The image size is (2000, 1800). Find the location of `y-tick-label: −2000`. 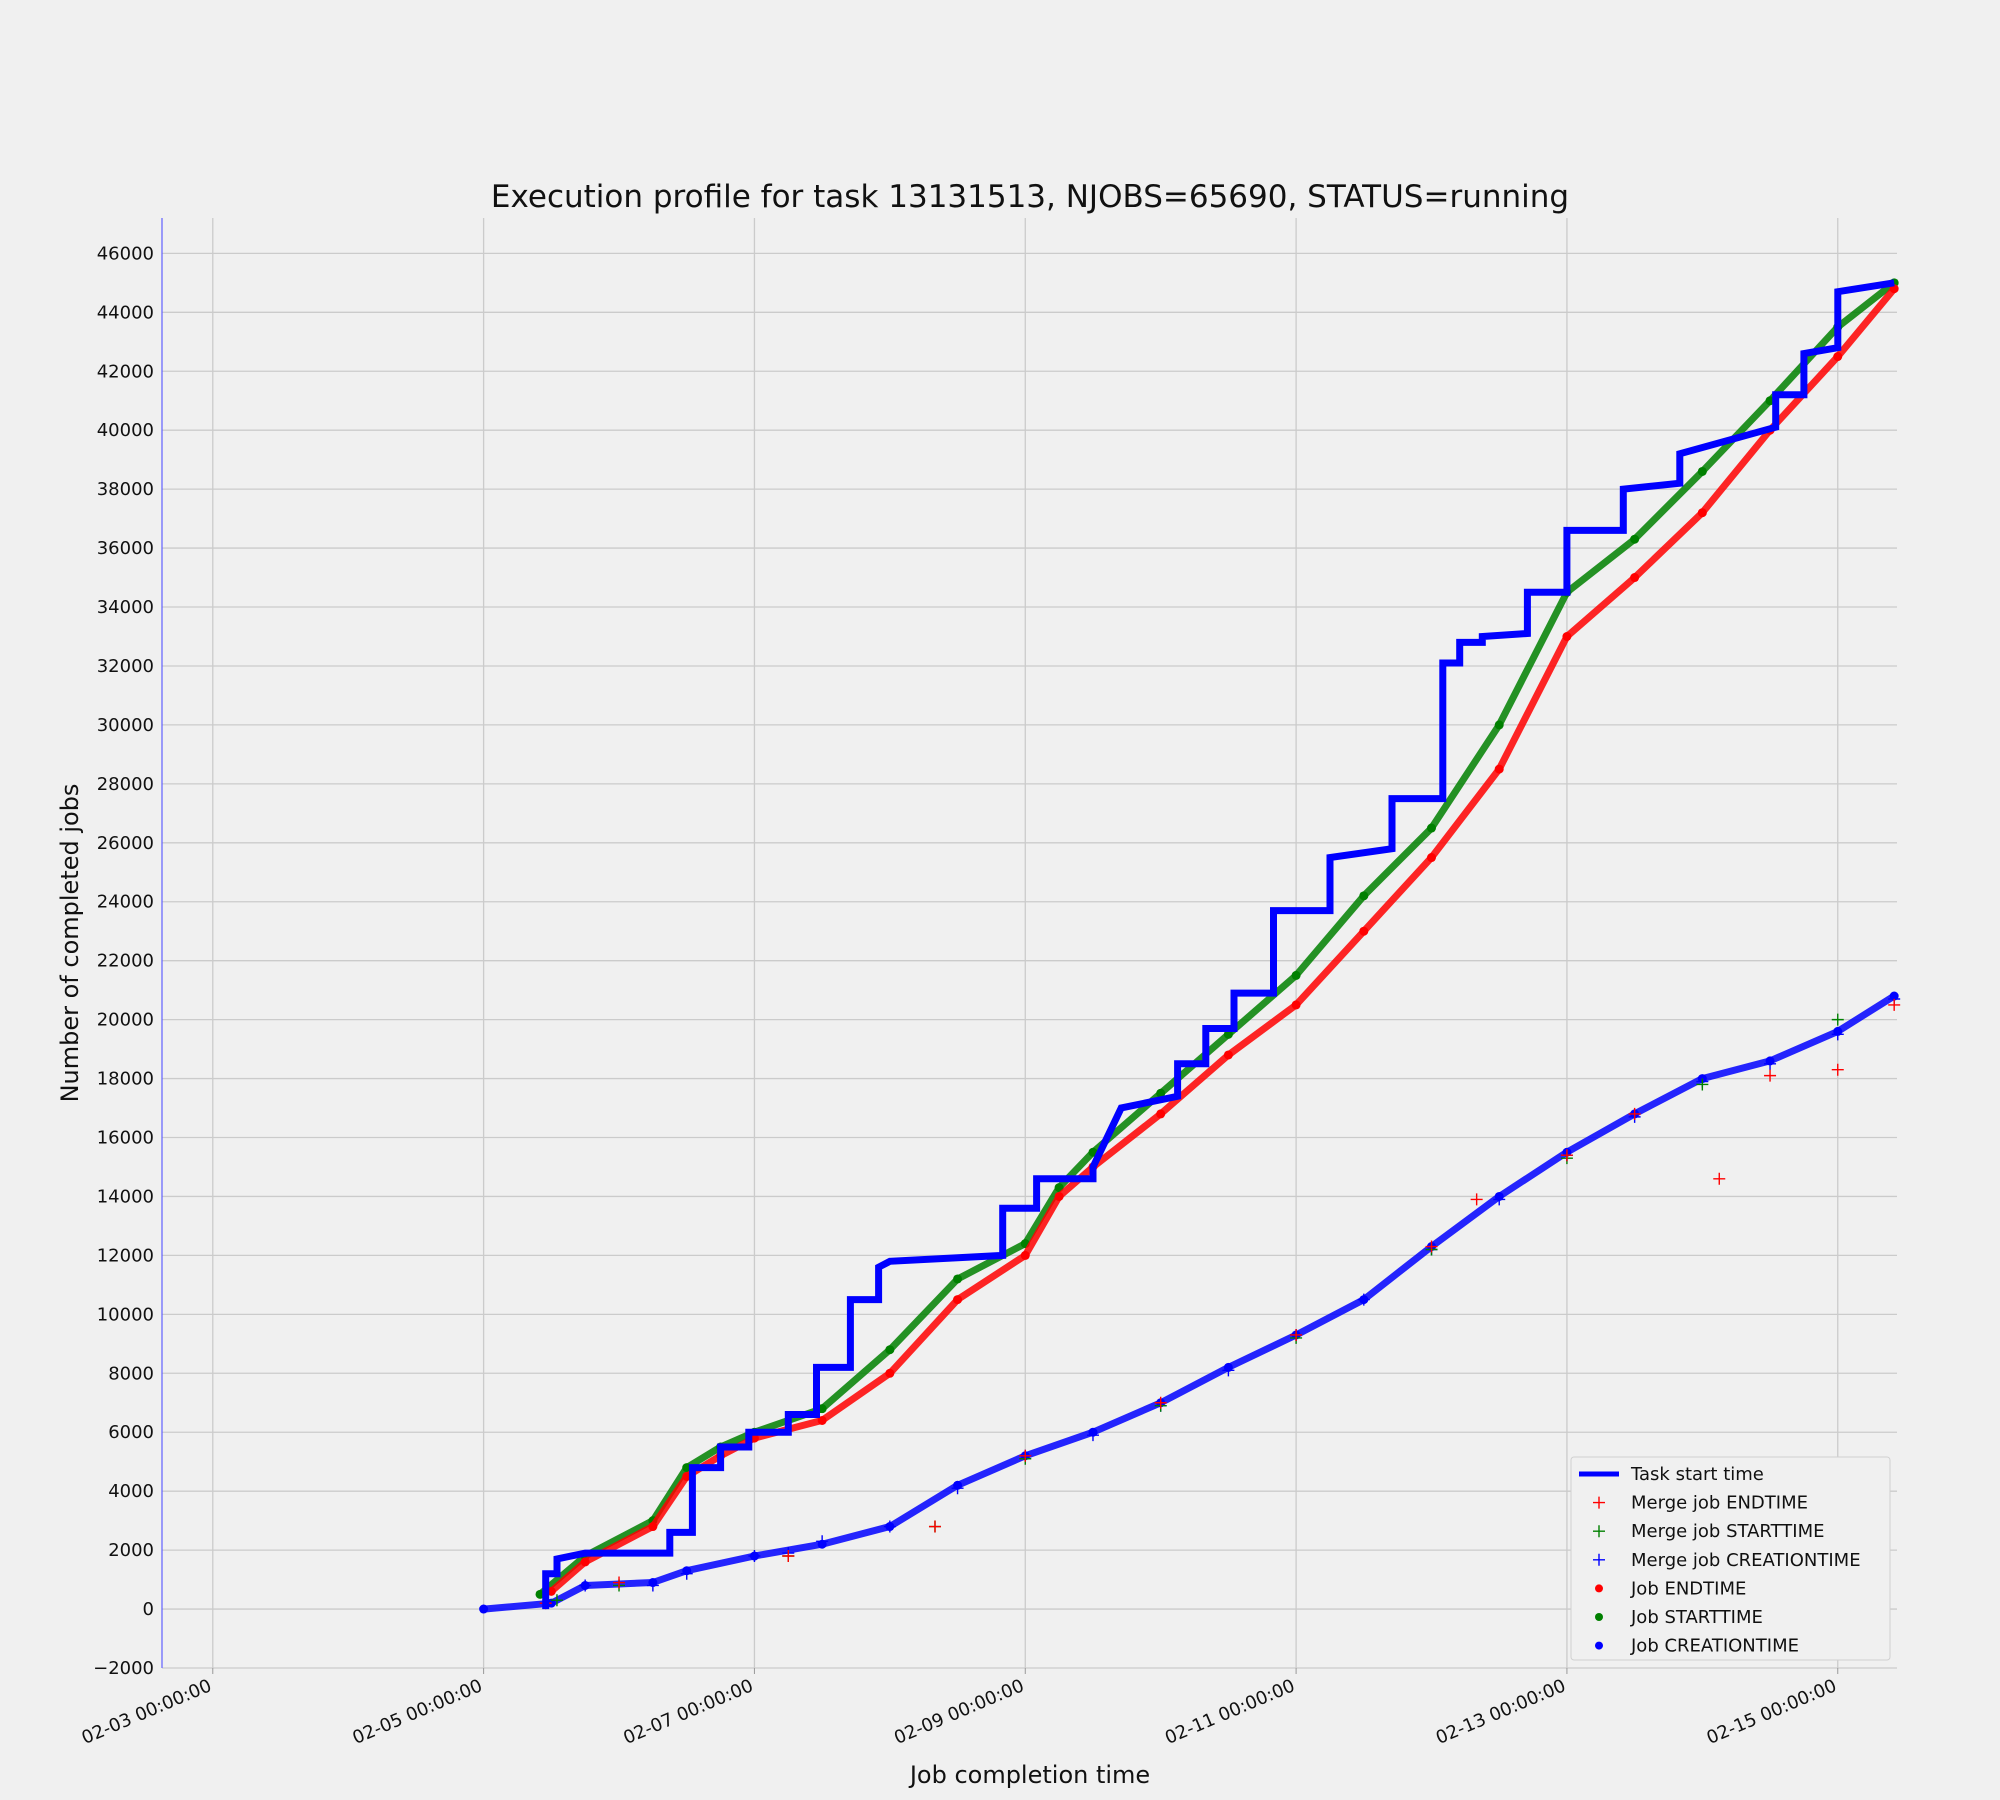

y-tick-label: −2000 is located at coordinates (123, 1668).